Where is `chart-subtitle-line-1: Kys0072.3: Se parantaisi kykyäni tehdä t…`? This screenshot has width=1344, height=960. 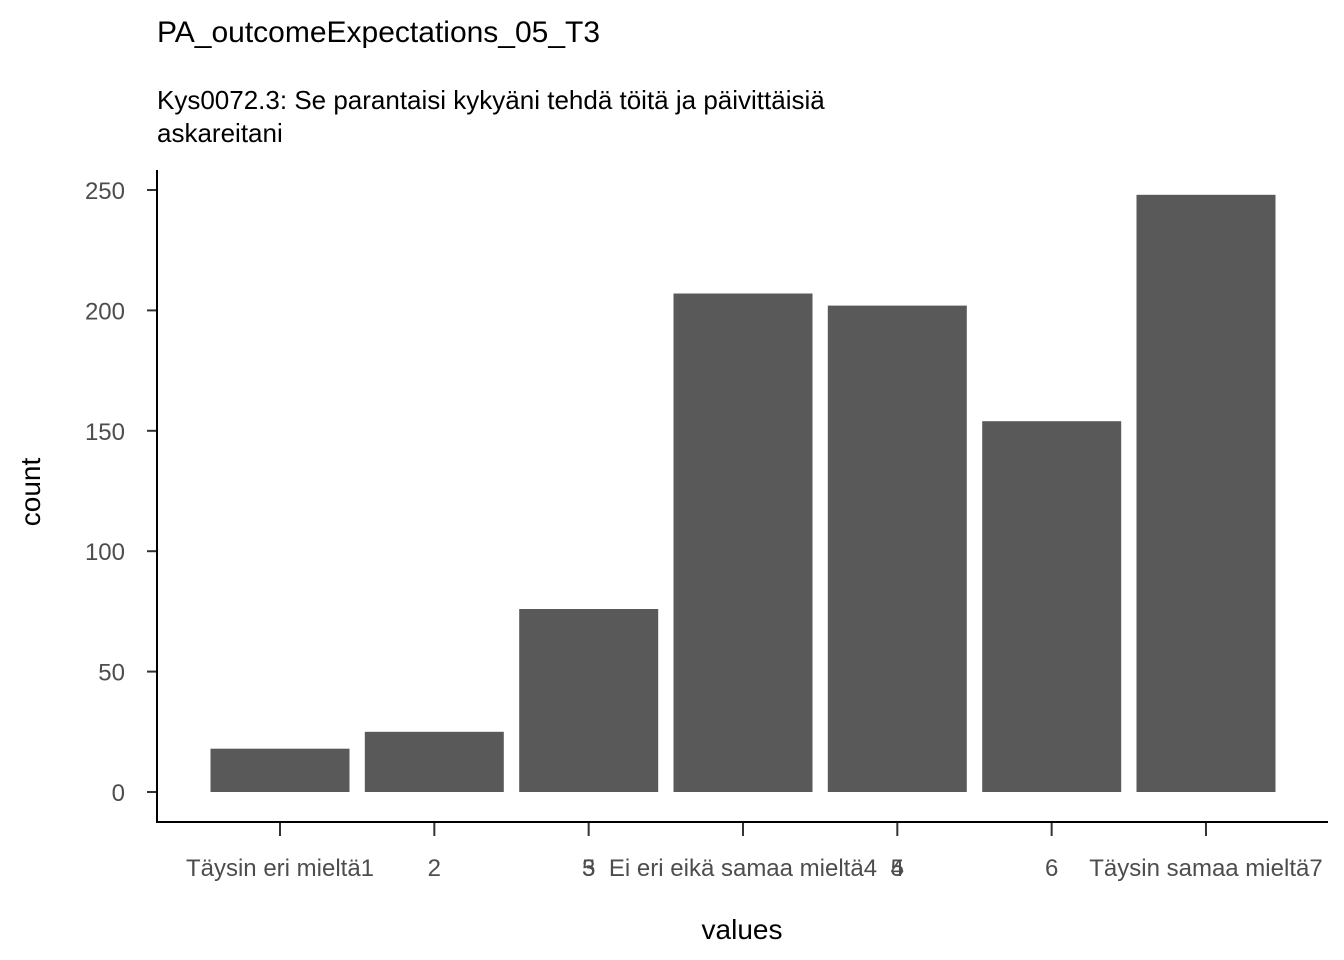
chart-subtitle-line-1: Kys0072.3: Se parantaisi kykyäni tehdä t… is located at coordinates (491, 100).